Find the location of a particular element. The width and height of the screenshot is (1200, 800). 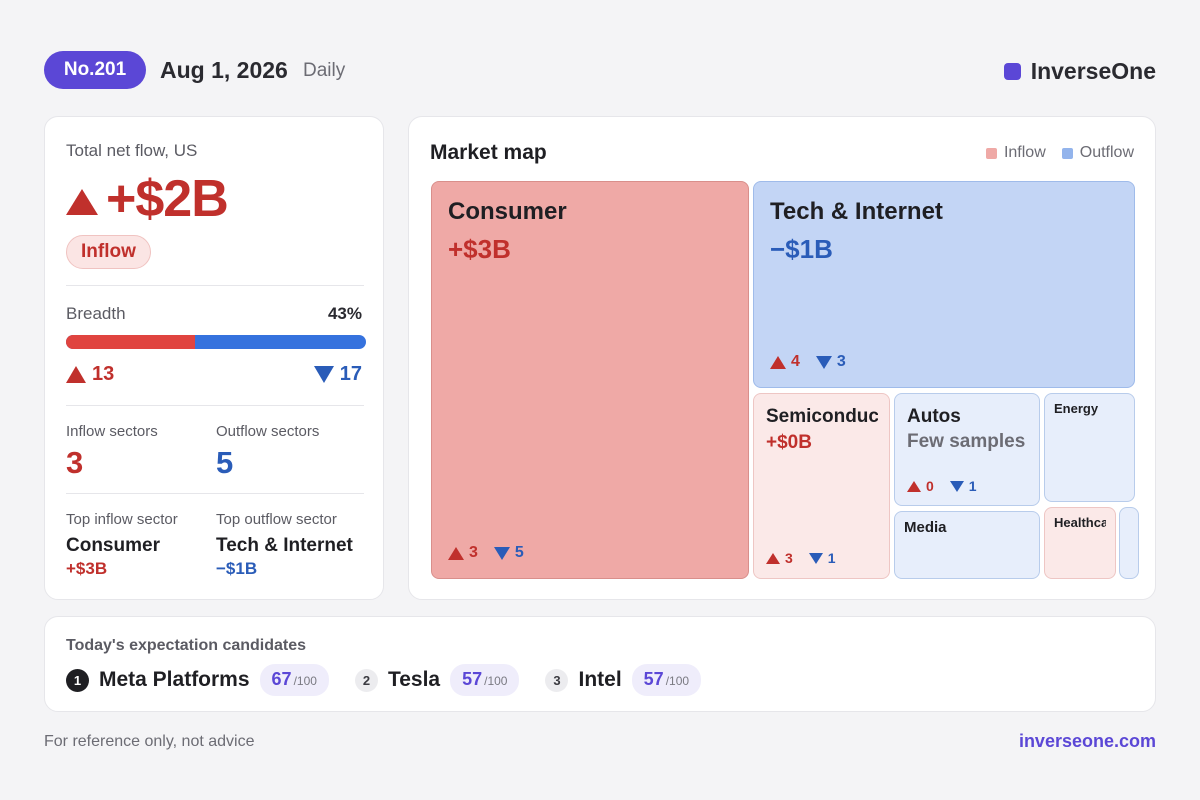

tile-consumer-up: 3 is located at coordinates (473, 552).